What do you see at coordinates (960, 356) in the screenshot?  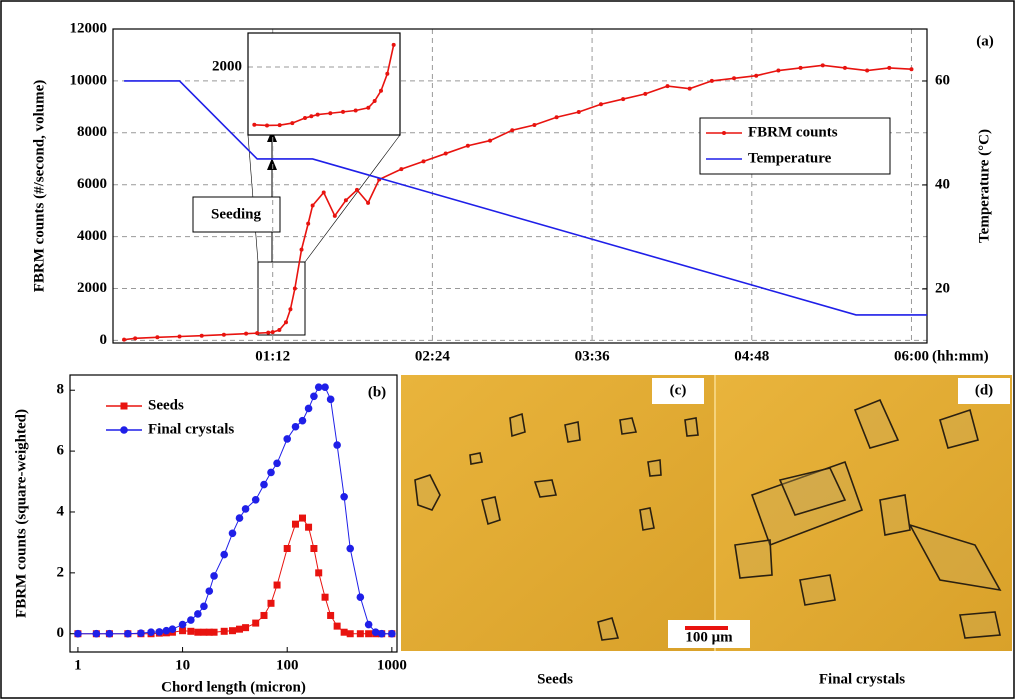 I see `x-axis-label: (hh:mm)` at bounding box center [960, 356].